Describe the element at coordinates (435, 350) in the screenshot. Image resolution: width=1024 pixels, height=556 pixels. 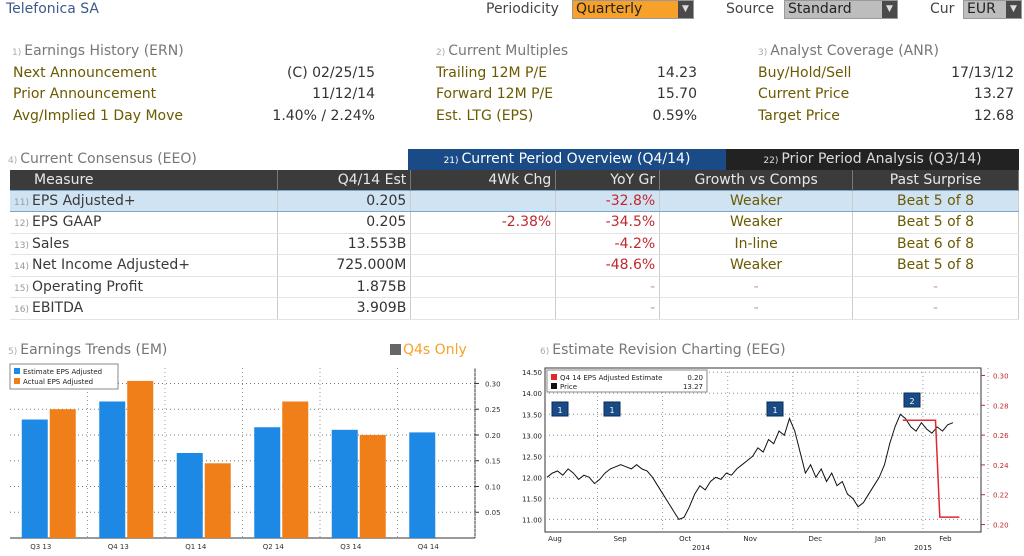
I see `q4s-only-label: Q4s Only` at that location.